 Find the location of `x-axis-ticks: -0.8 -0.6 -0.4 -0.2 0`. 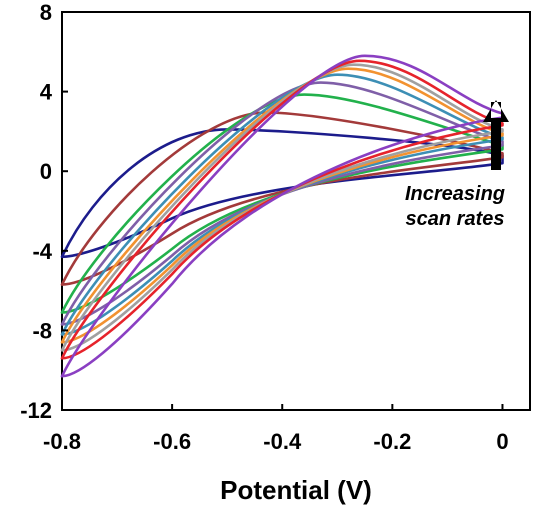

x-axis-ticks: -0.8 -0.6 -0.4 -0.2 0 is located at coordinates (276, 429).